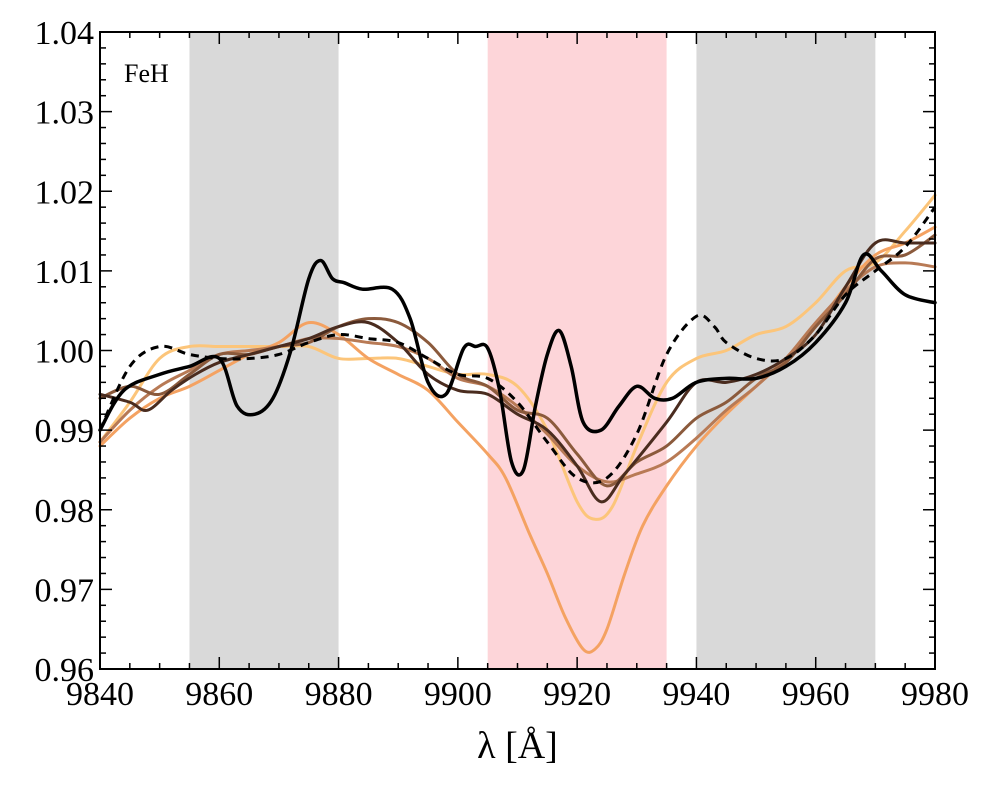  Describe the element at coordinates (935, 694) in the screenshot. I see `x-tick-label: 9980` at that location.